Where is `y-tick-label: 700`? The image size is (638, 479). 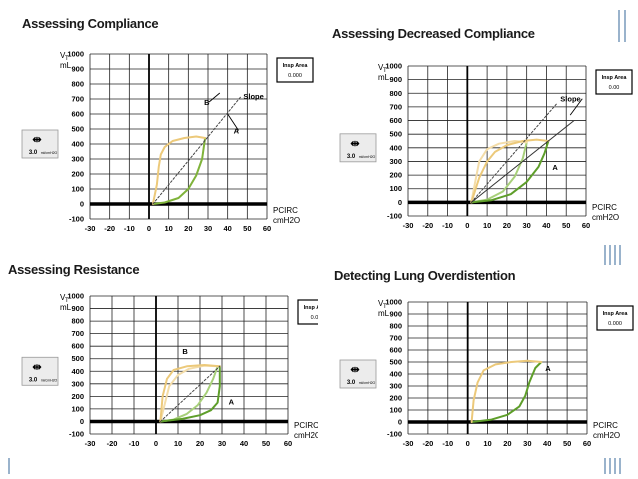 y-tick-label: 700 is located at coordinates (395, 106).